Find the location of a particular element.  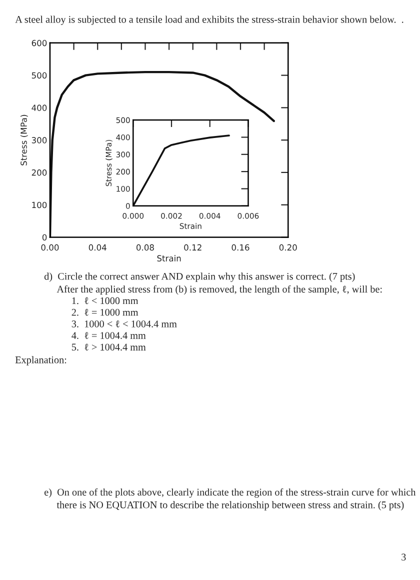

text: 1. ℓ < 1000 mm is located at coordinates (105, 300).